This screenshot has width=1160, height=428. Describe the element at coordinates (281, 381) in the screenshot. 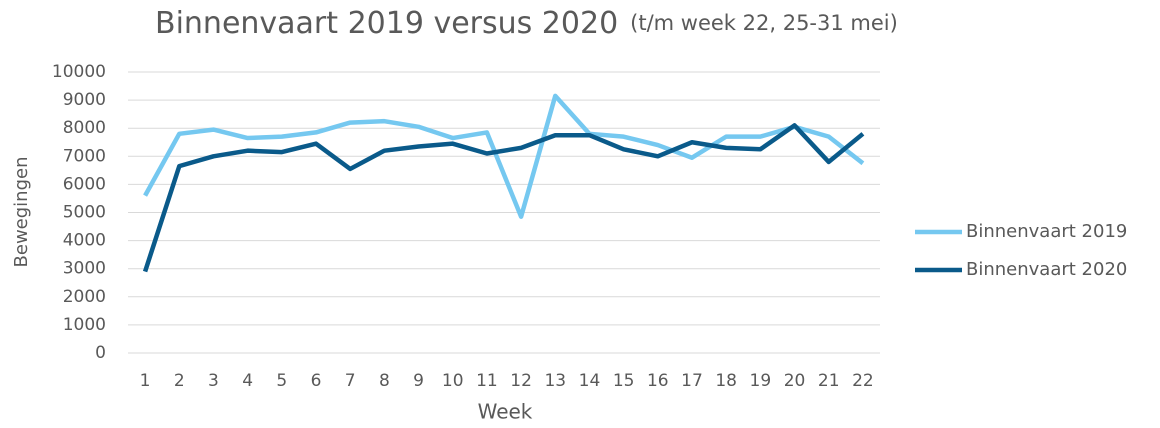

I see `x-tick-label: 5` at that location.